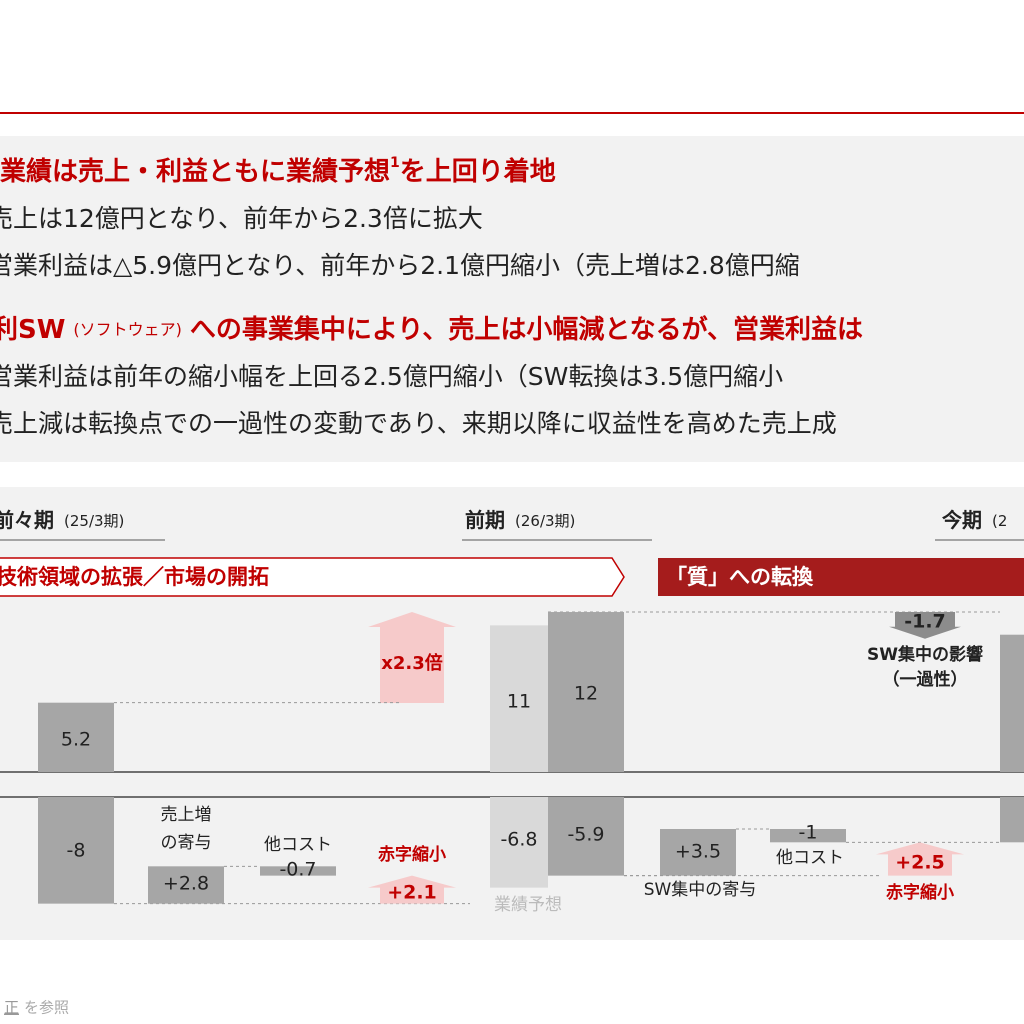 Image resolution: width=1024 pixels, height=1024 pixels. What do you see at coordinates (186, 815) in the screenshot?
I see `caption: 売上増` at bounding box center [186, 815].